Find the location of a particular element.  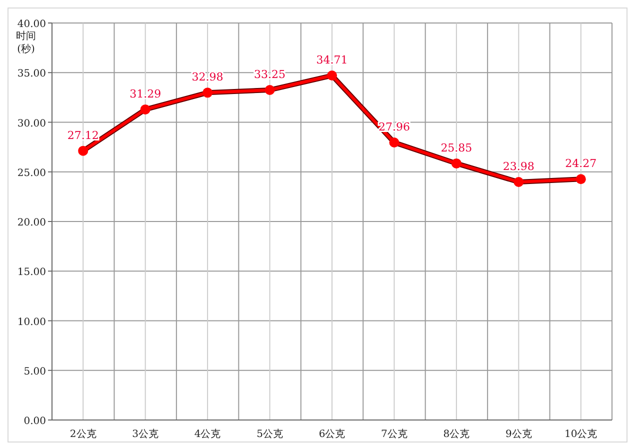

y-tick-label: 15.00 is located at coordinates (31, 272).